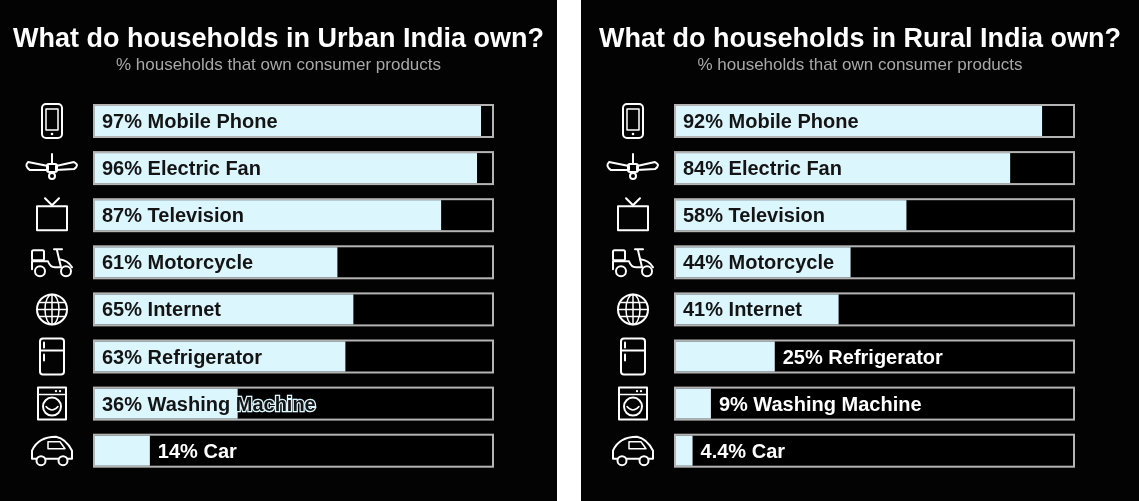  What do you see at coordinates (122, 215) in the screenshot?
I see `data-label: 87%` at bounding box center [122, 215].